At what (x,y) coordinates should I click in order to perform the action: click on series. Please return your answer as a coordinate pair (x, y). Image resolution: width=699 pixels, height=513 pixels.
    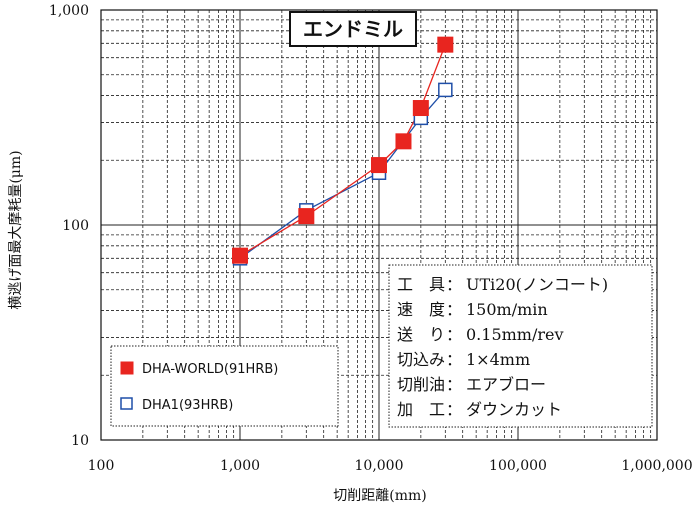
    Looking at the image, I should click on (343, 151).